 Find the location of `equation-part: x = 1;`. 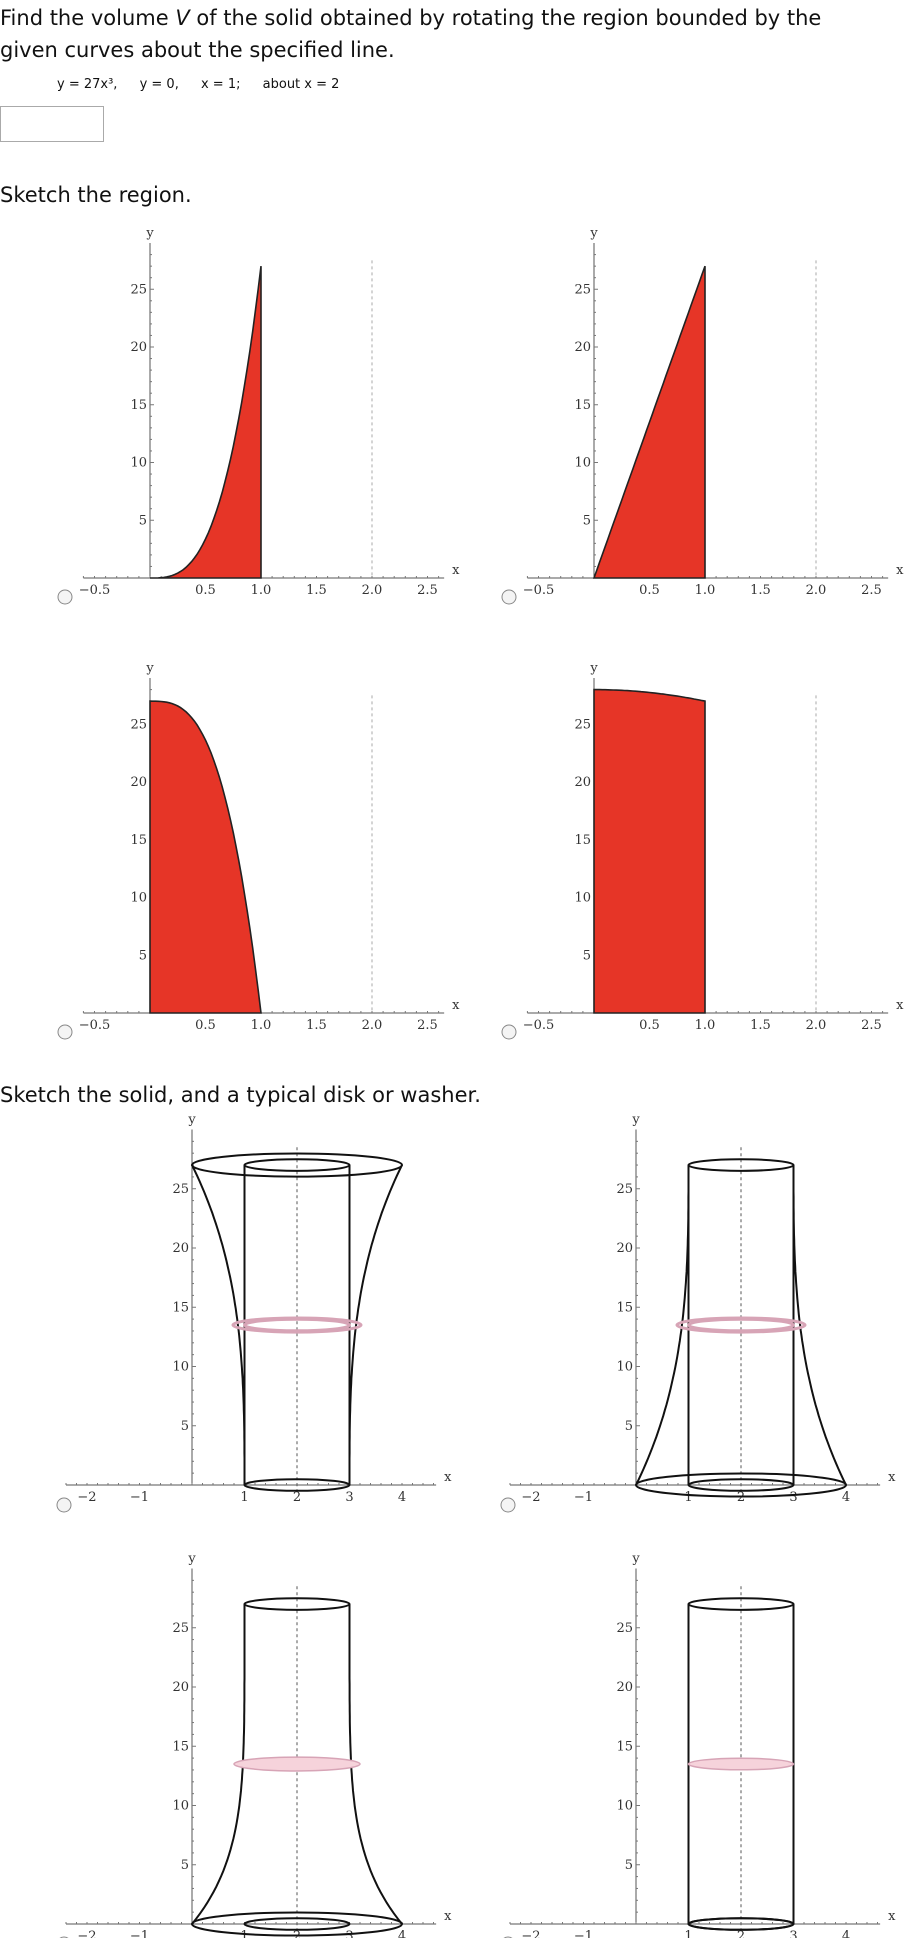

equation-part: x = 1; is located at coordinates (220, 84).